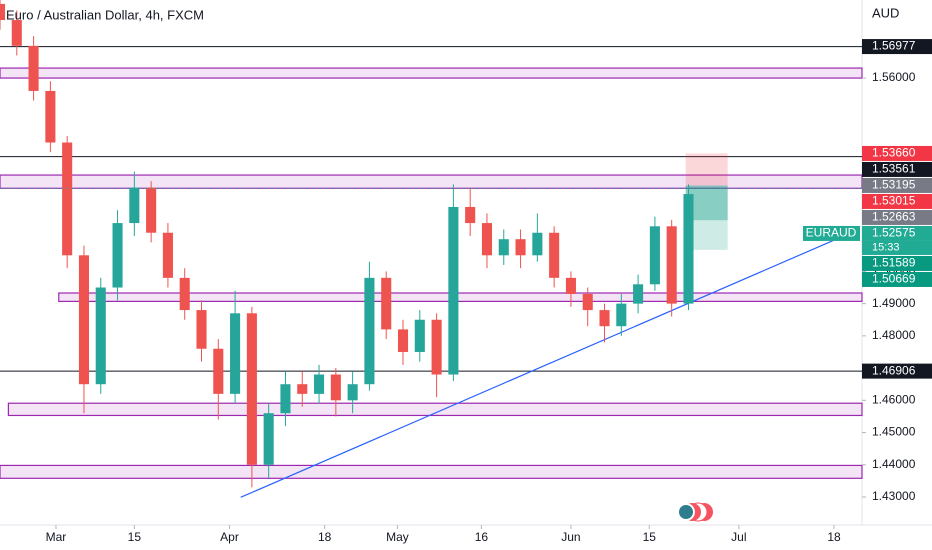 Image resolution: width=932 pixels, height=550 pixels. Describe the element at coordinates (894, 217) in the screenshot. I see `price-label: 1.52663` at that location.